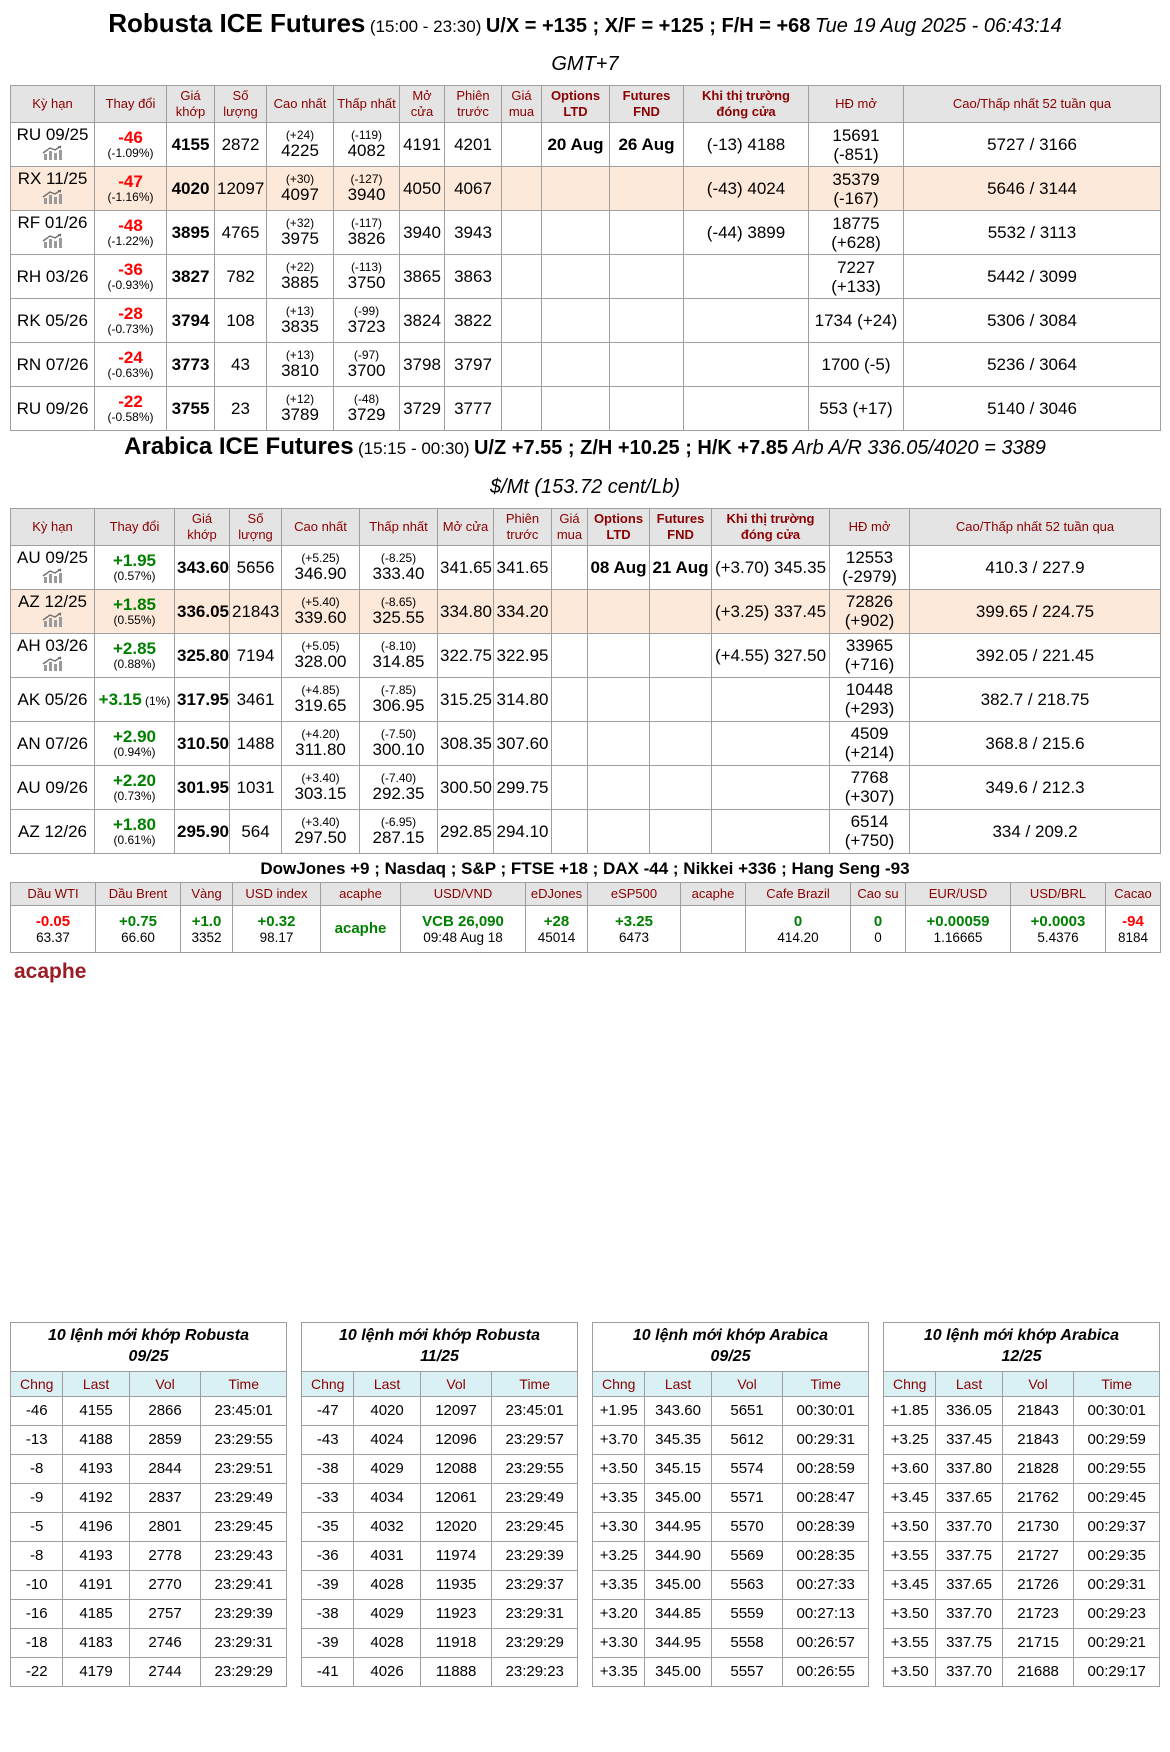 Image resolution: width=1170 pixels, height=1752 pixels. Describe the element at coordinates (398, 611) in the screenshot. I see `cell-low: (-8.65) 325.55` at that location.